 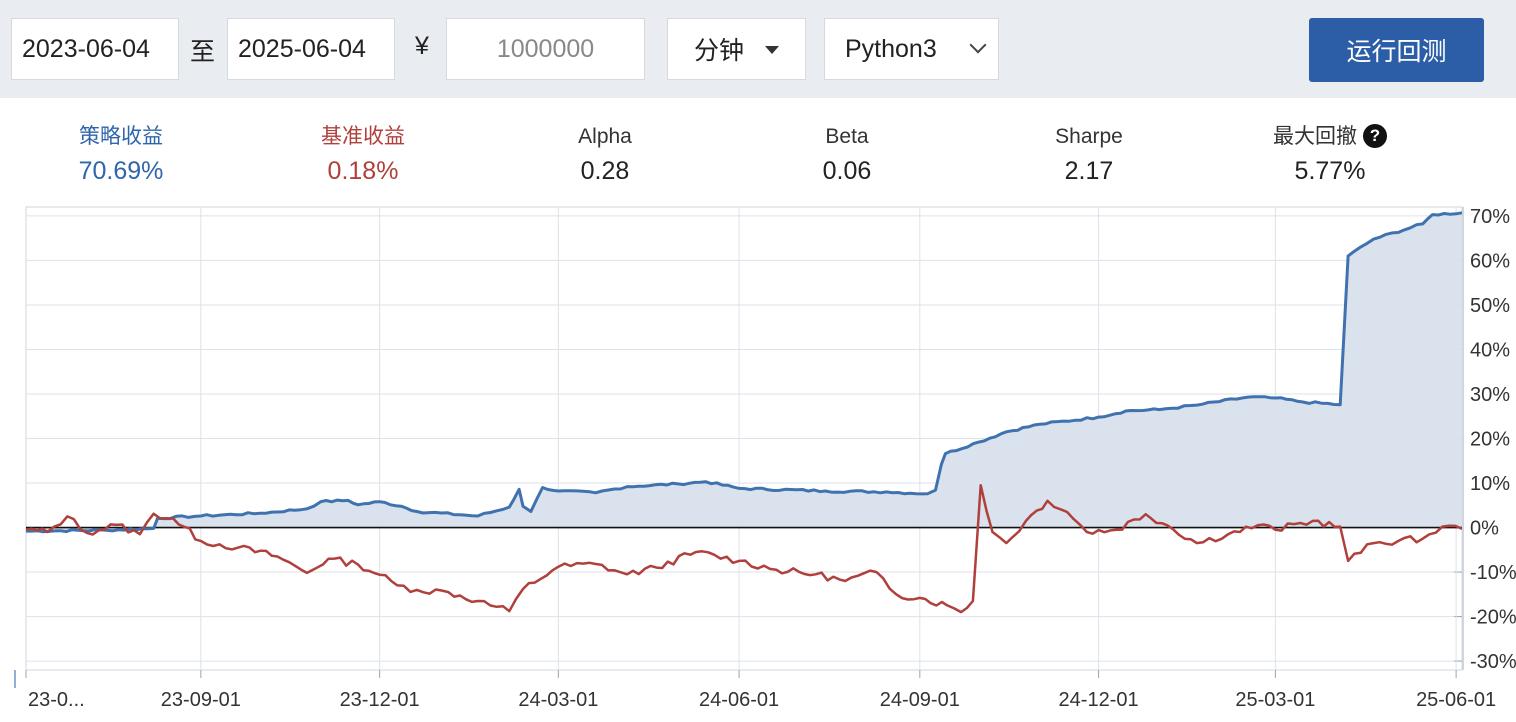 I want to click on y-tick-label: 10%, so click(x=1490, y=484).